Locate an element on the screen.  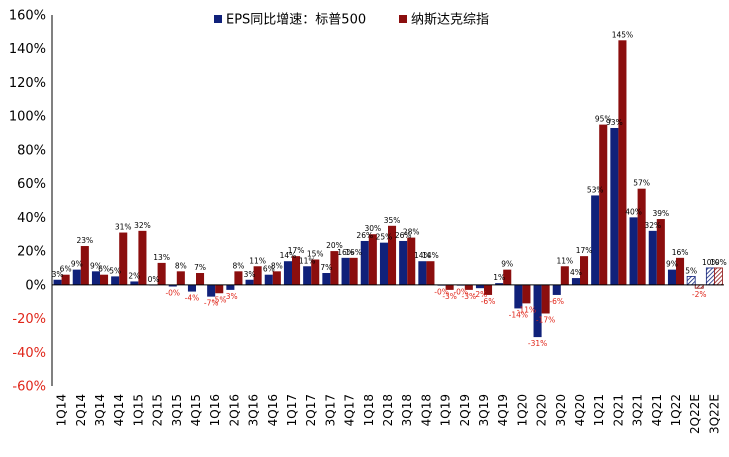
data-label-sp500-2Q21: 93% is located at coordinates (614, 122).